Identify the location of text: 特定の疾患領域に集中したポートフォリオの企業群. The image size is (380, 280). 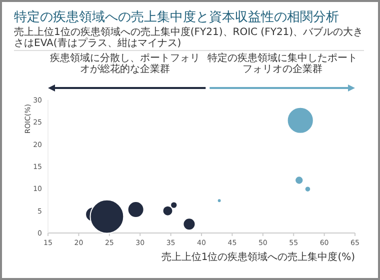
(283, 64).